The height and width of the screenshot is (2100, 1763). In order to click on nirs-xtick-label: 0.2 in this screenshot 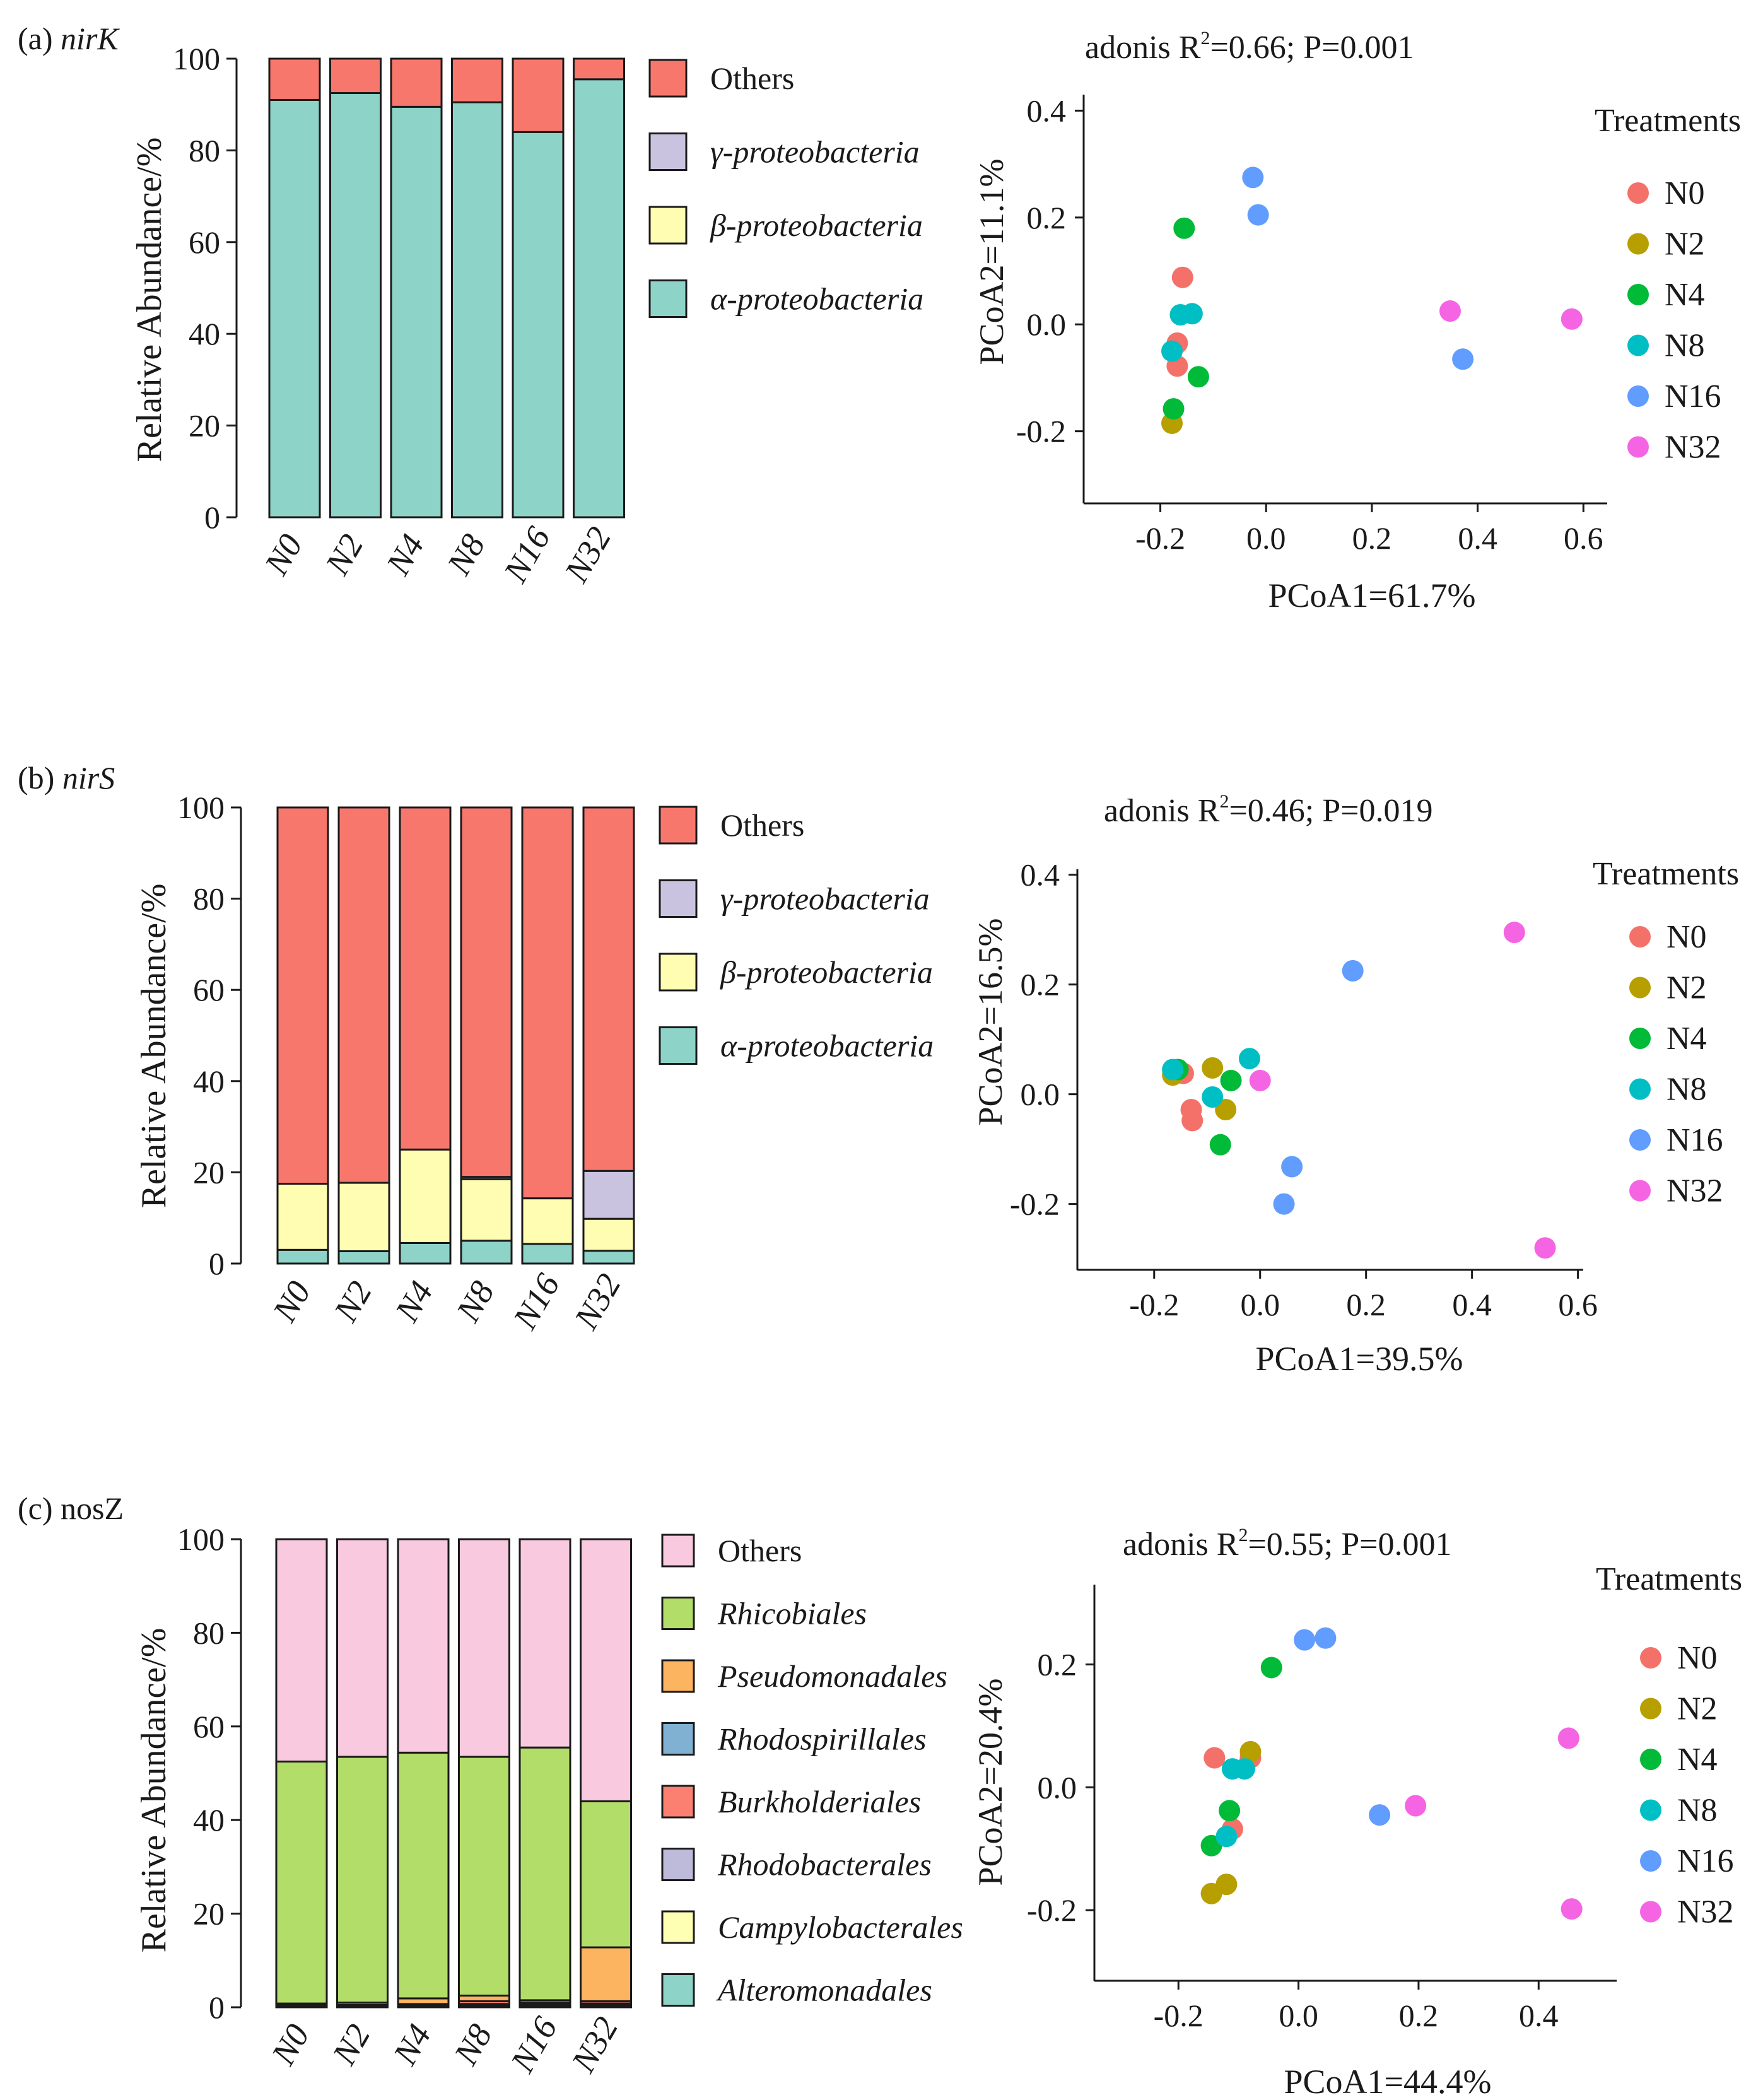, I will do `click(1366, 1304)`.